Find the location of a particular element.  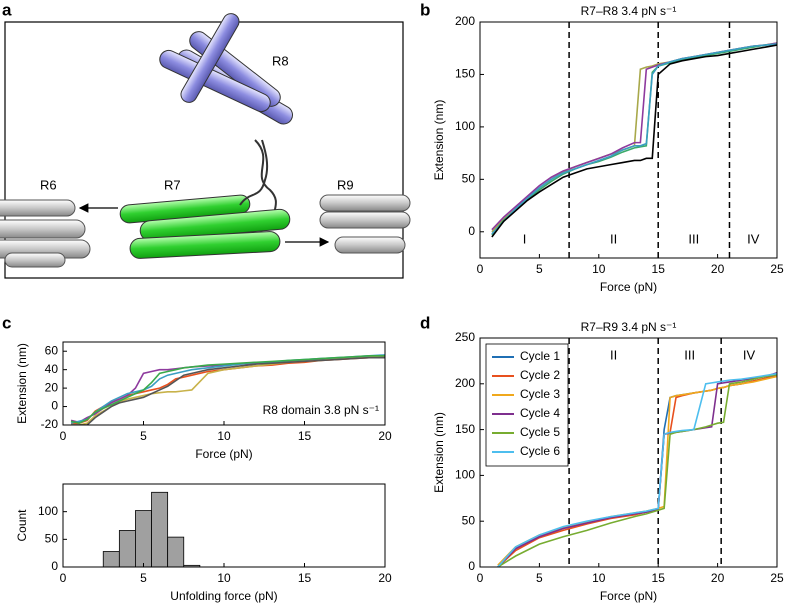

y-tick-label: 60 is located at coordinates (52, 350).